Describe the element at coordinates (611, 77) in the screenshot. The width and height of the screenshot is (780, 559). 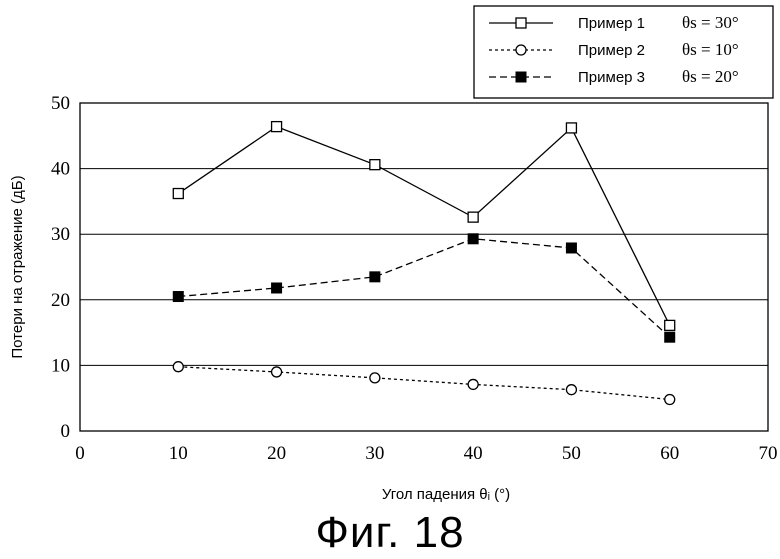
I see `legend-label: Пример 3` at that location.